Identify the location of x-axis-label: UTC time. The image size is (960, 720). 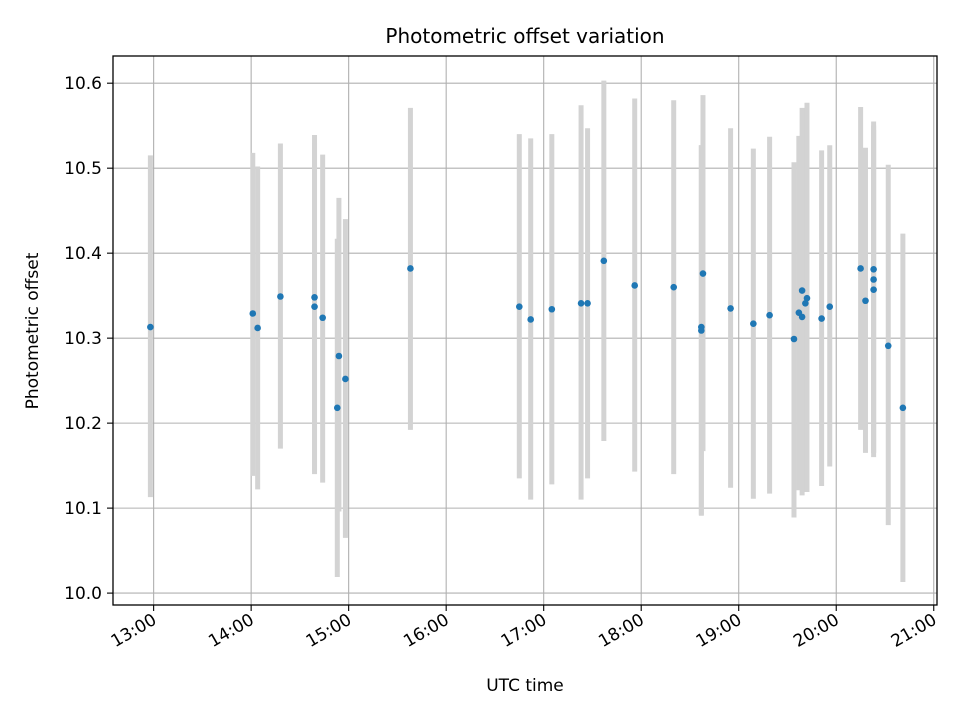
(525, 686).